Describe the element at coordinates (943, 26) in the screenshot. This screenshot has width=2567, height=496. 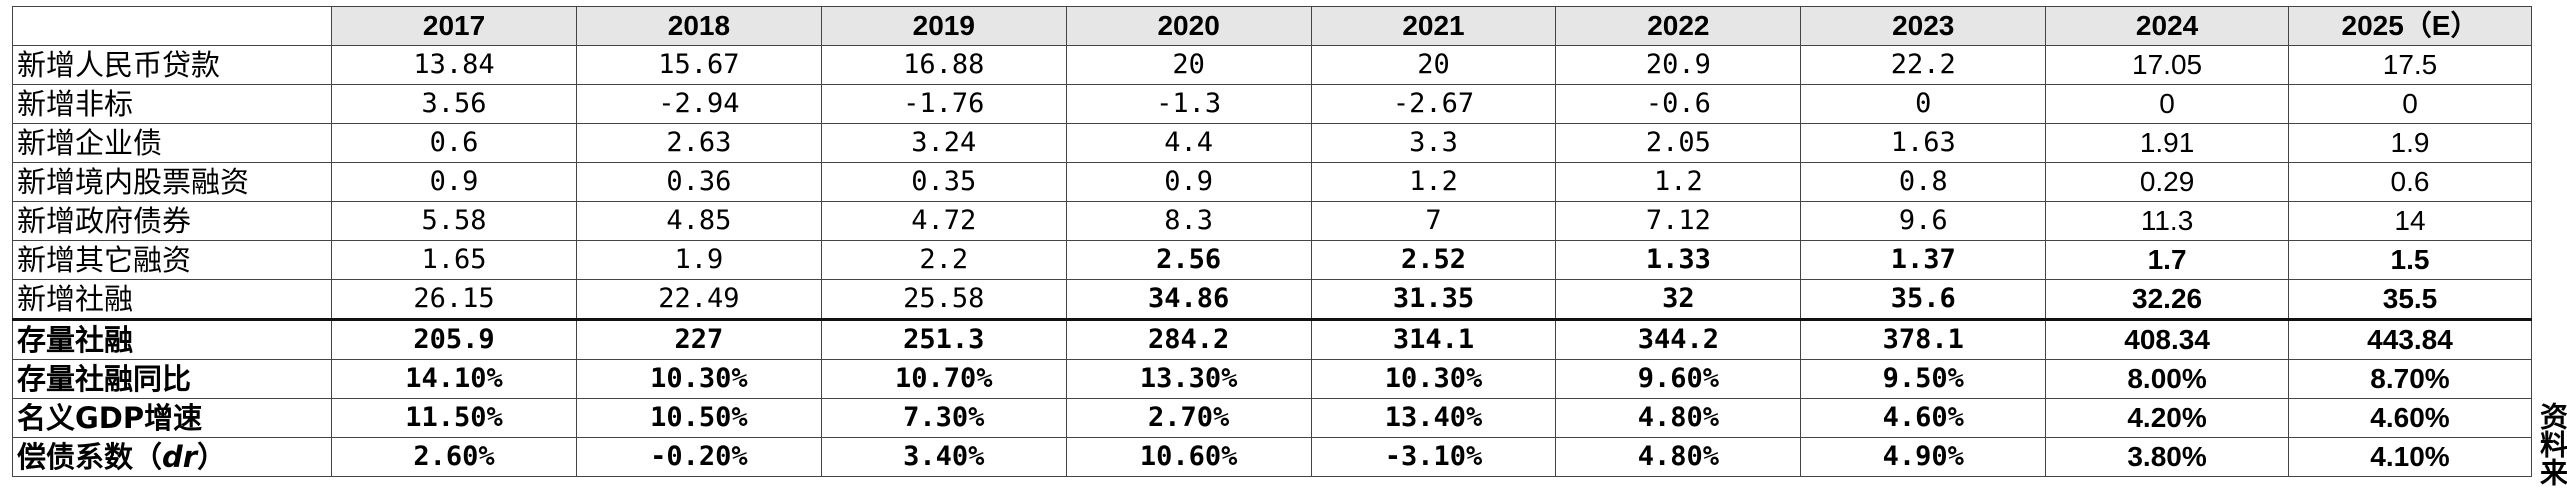
I see `year-header: 2019` at that location.